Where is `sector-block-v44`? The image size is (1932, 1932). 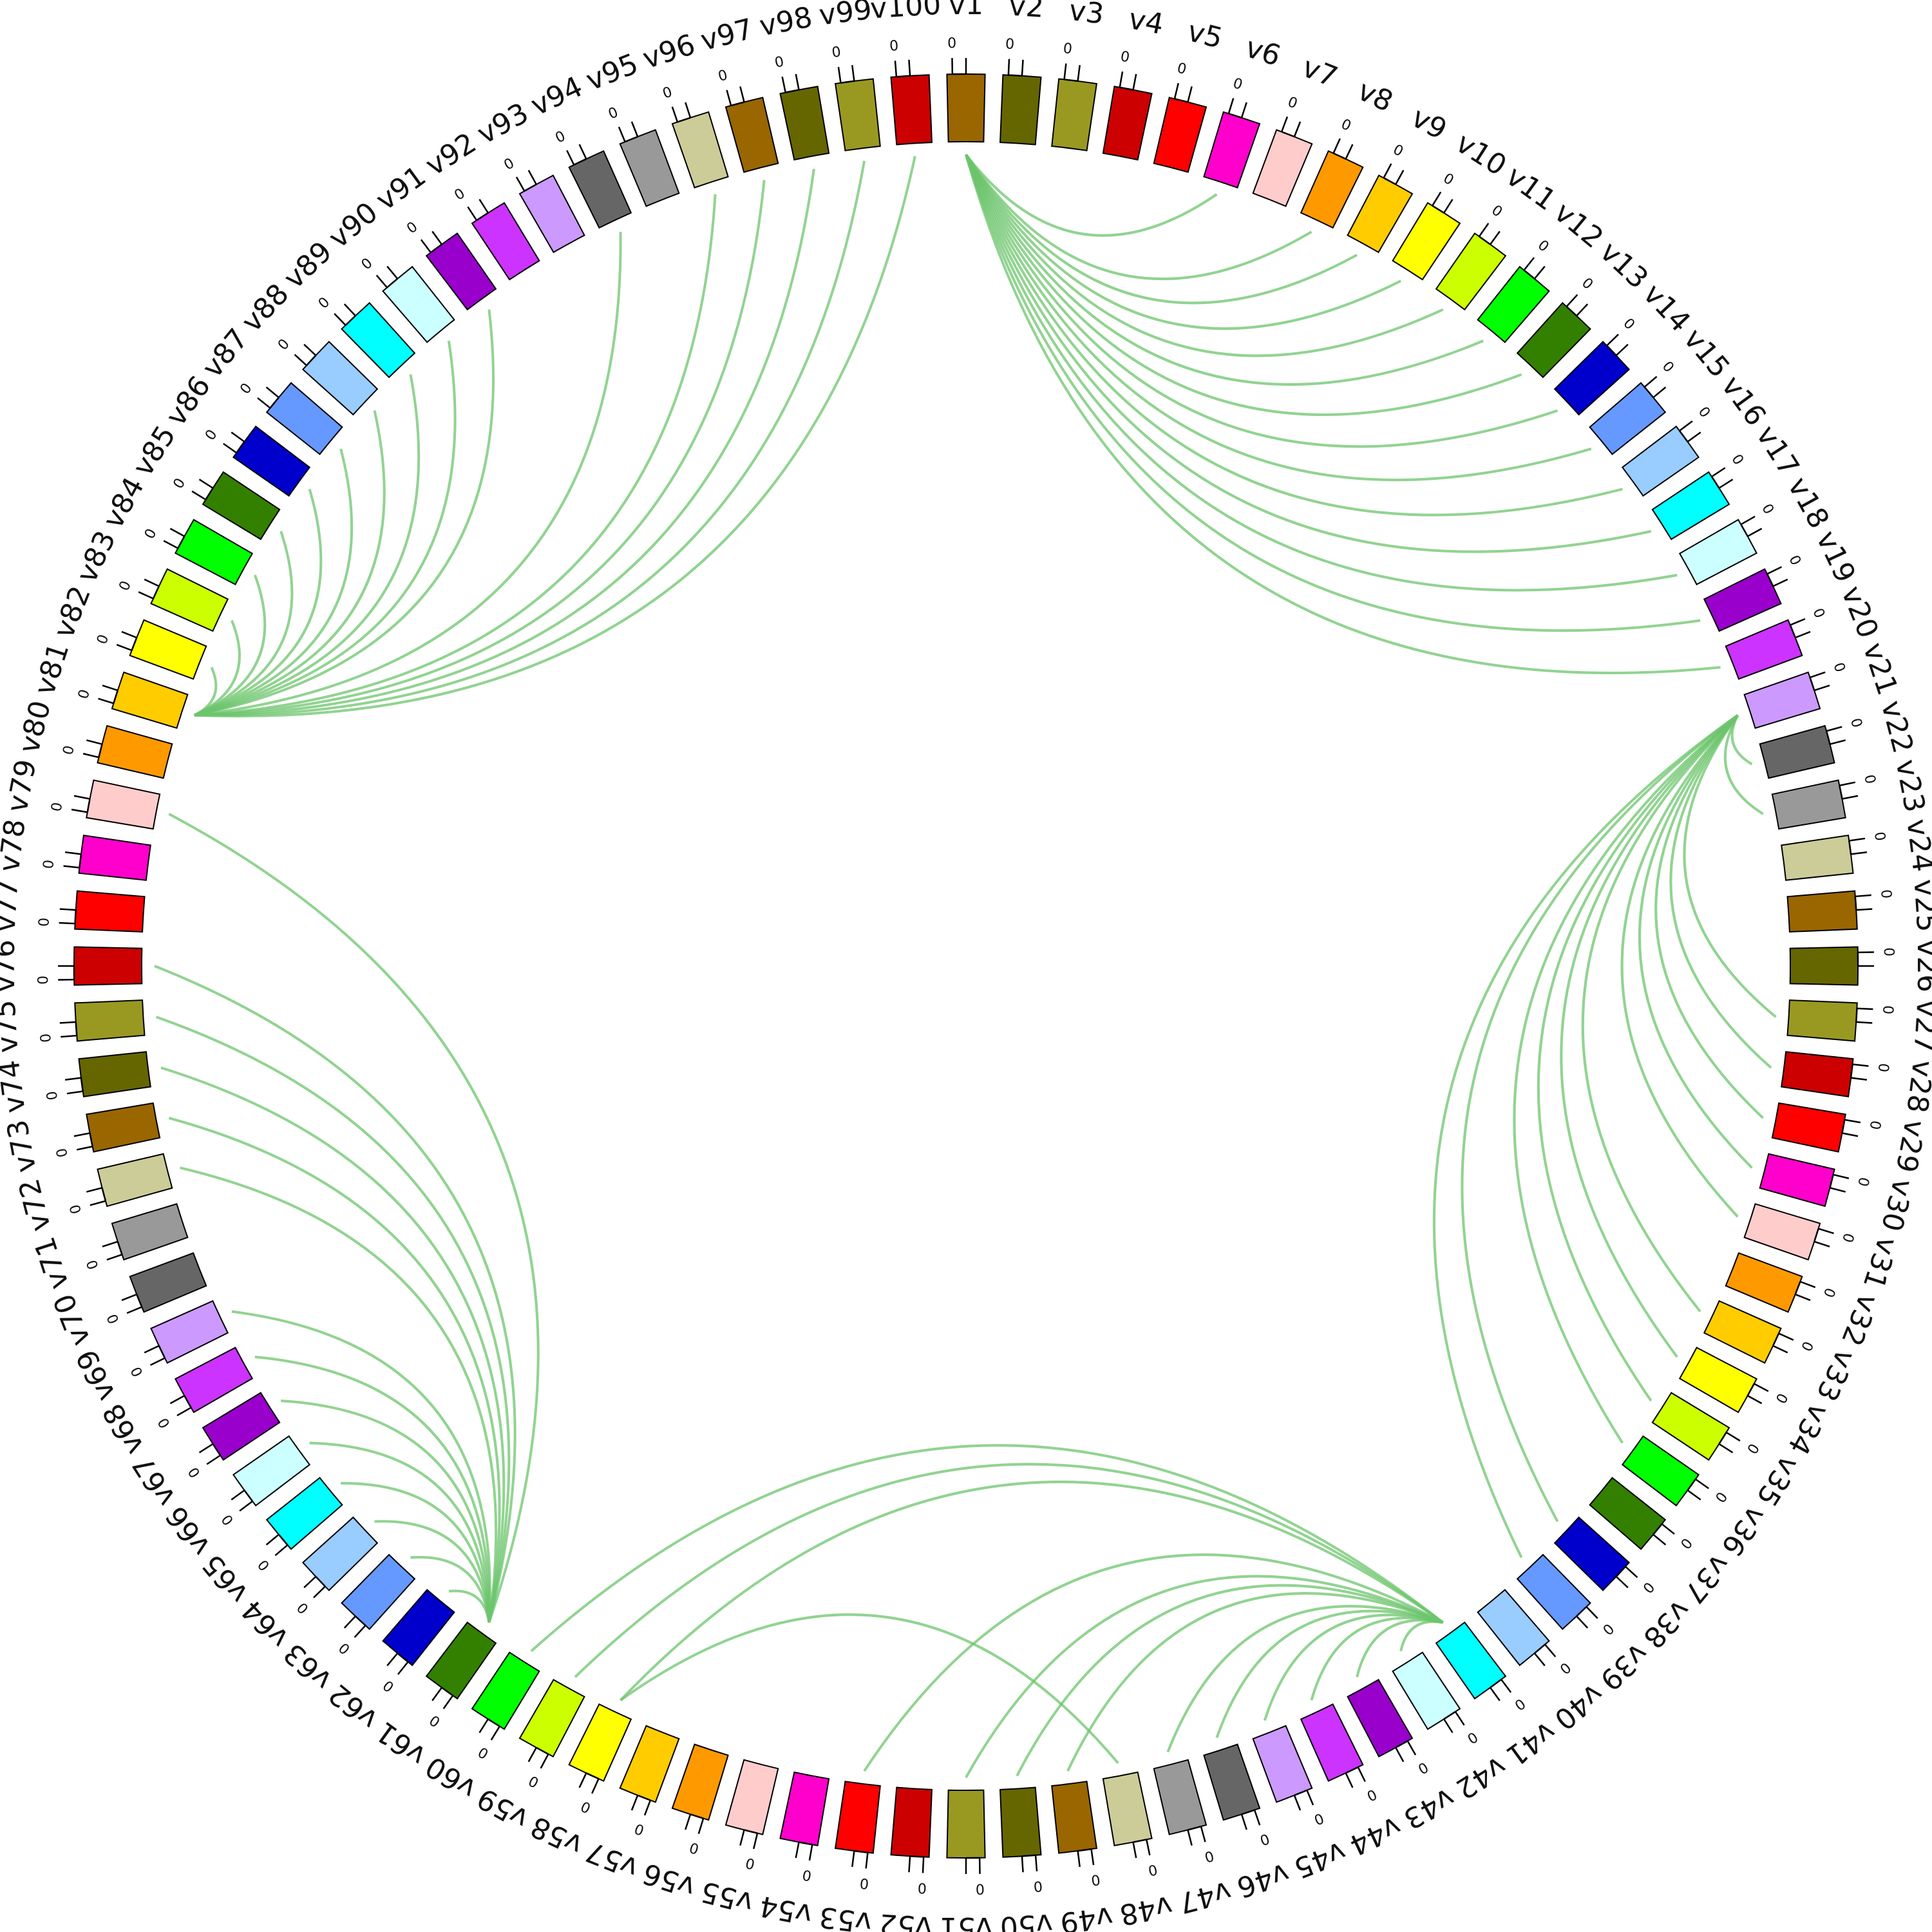
sector-block-v44 is located at coordinates (1332, 1742).